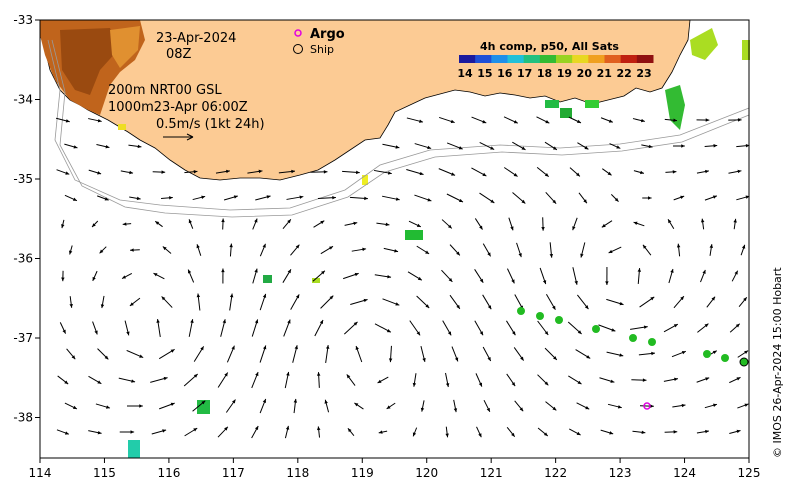 This screenshot has height=492, width=791. I want to click on argo-legend-label: Argo, so click(327, 34).